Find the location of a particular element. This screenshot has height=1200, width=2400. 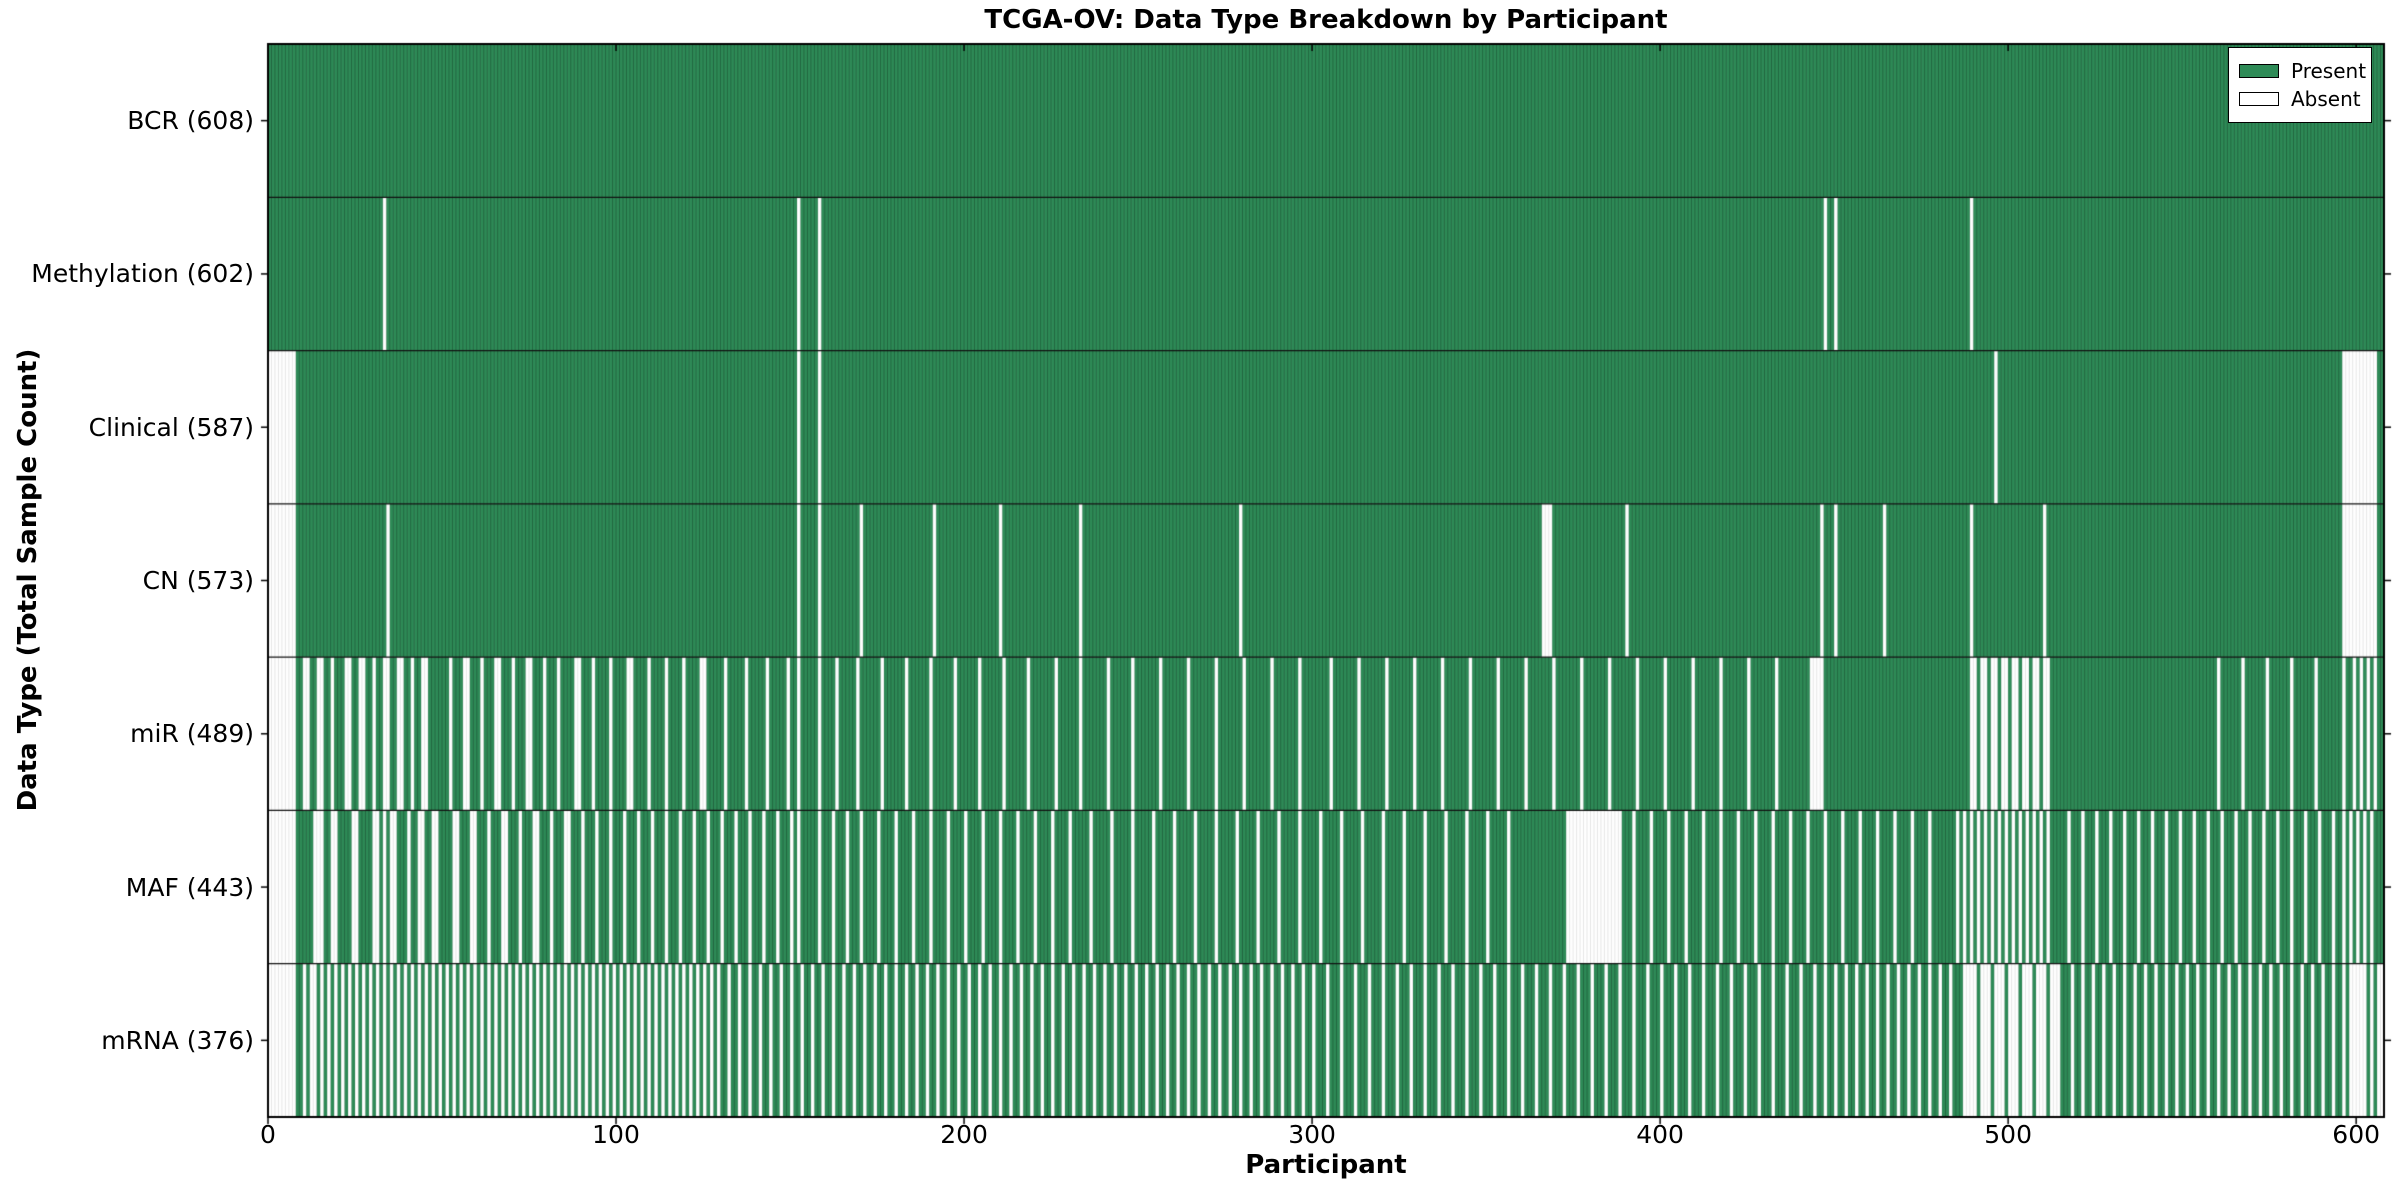

legend-item-present: Present is located at coordinates (2302, 71).